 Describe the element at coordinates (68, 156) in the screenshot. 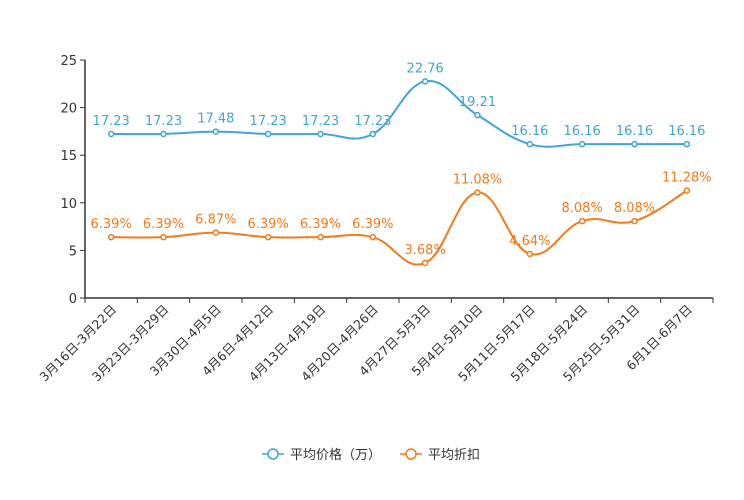

I see `y-tick-label: 15` at that location.